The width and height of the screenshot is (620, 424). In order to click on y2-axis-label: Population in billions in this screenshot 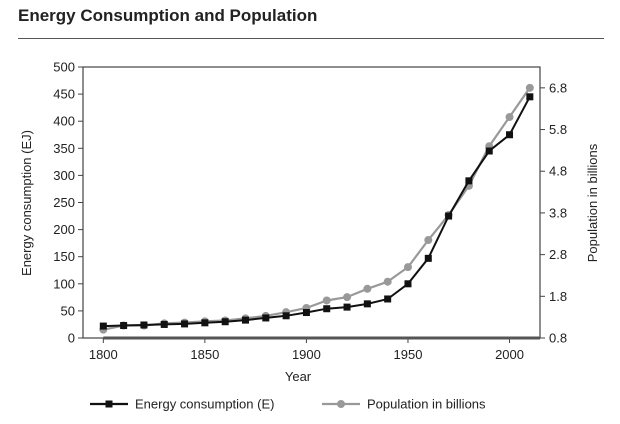, I will do `click(592, 202)`.